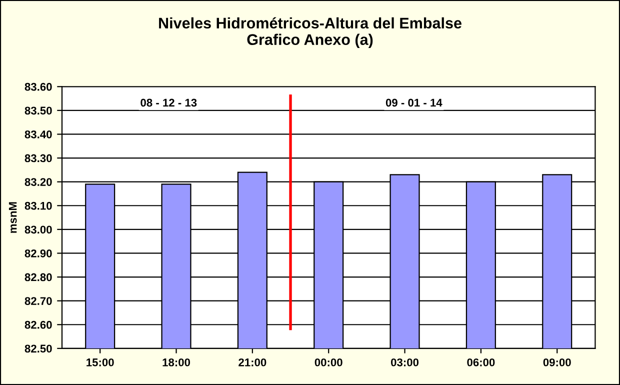  Describe the element at coordinates (481, 362) in the screenshot. I see `x-tick-label: 06:00` at that location.